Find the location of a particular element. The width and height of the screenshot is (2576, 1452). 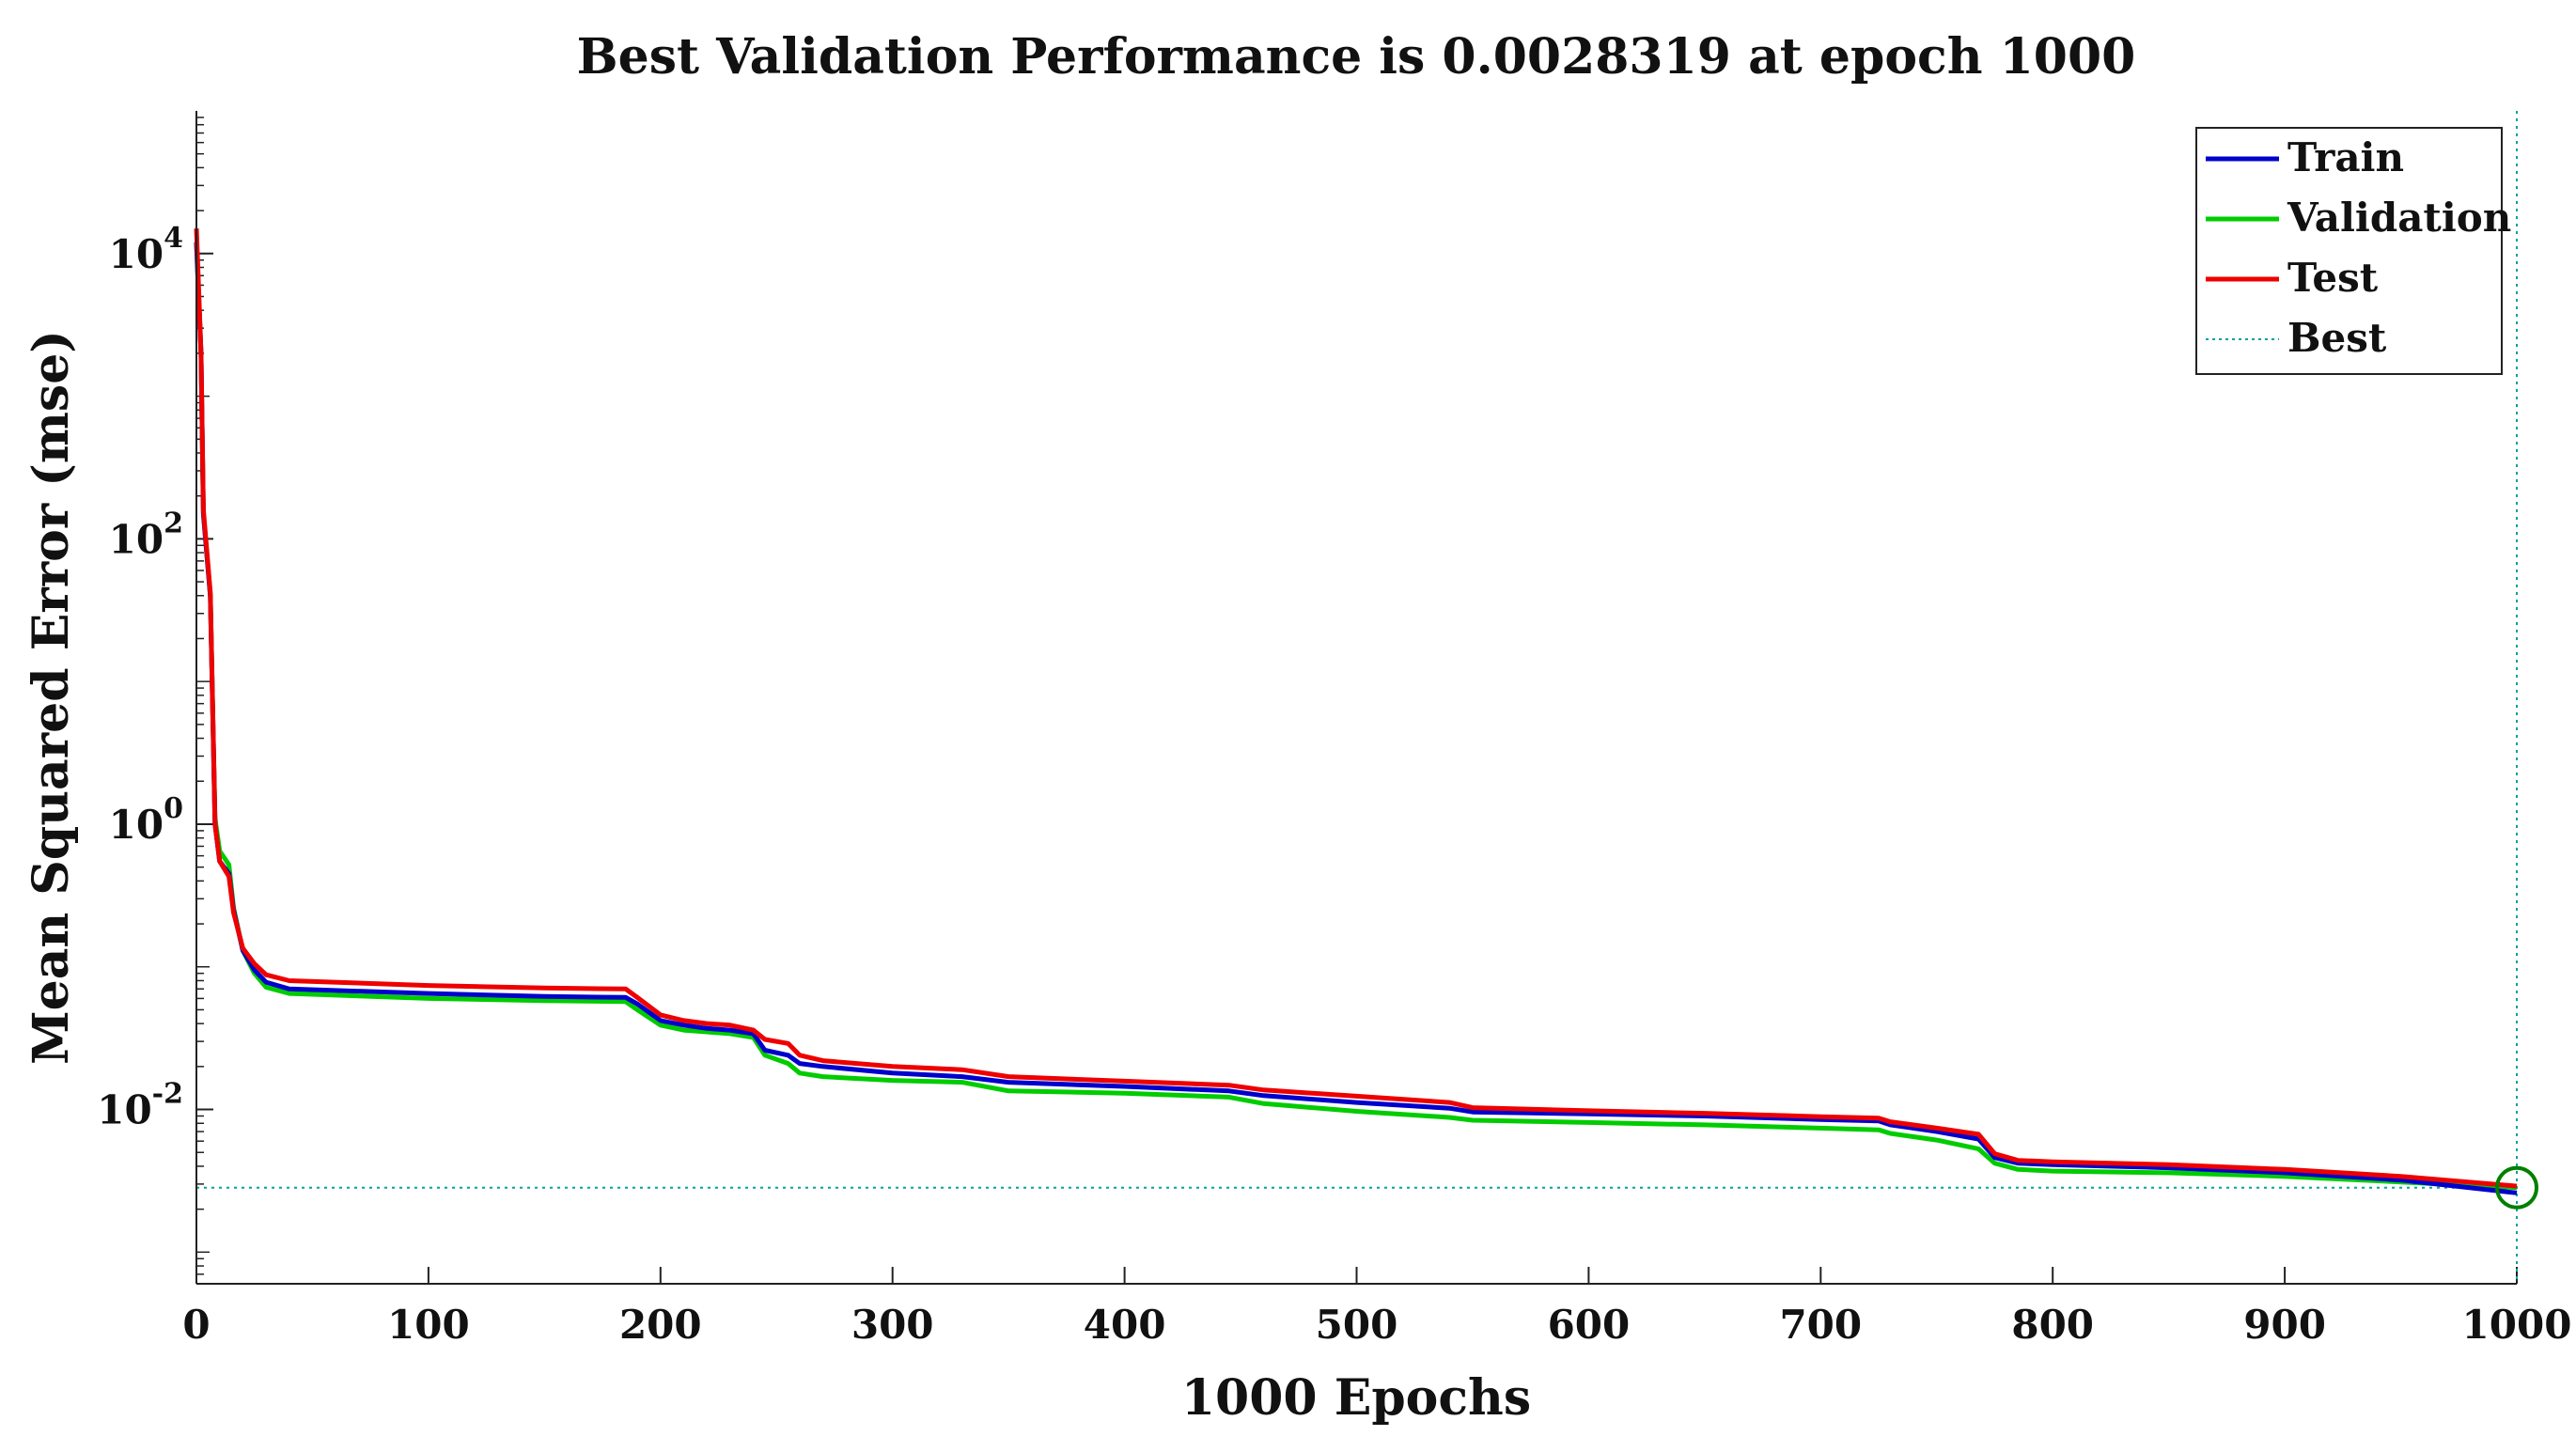

x-tick-label: 400 is located at coordinates (1125, 1325).